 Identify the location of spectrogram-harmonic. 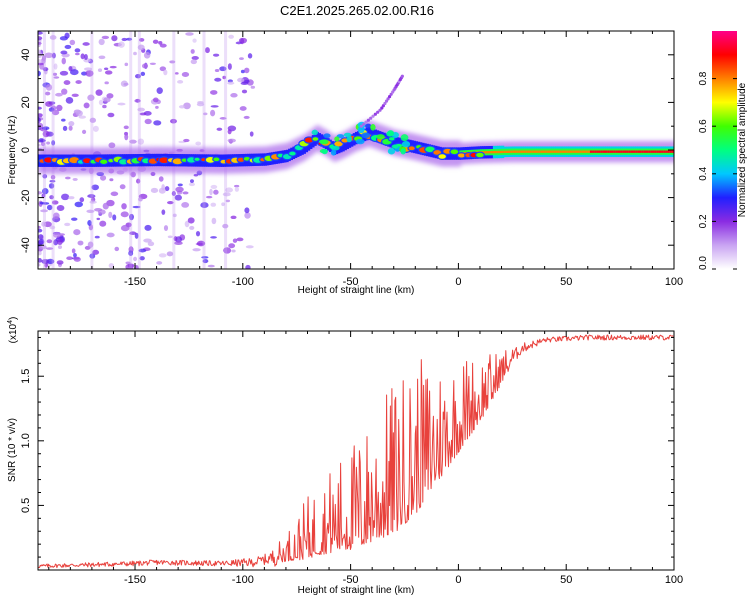
(381, 101).